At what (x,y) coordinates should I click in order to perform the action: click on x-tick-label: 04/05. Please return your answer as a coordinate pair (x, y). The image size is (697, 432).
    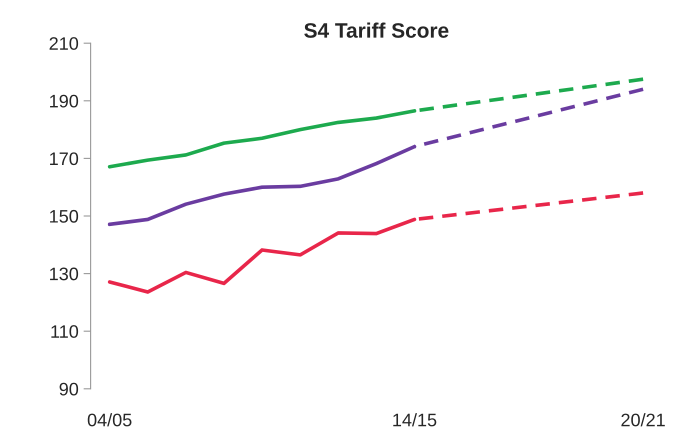
    Looking at the image, I should click on (110, 419).